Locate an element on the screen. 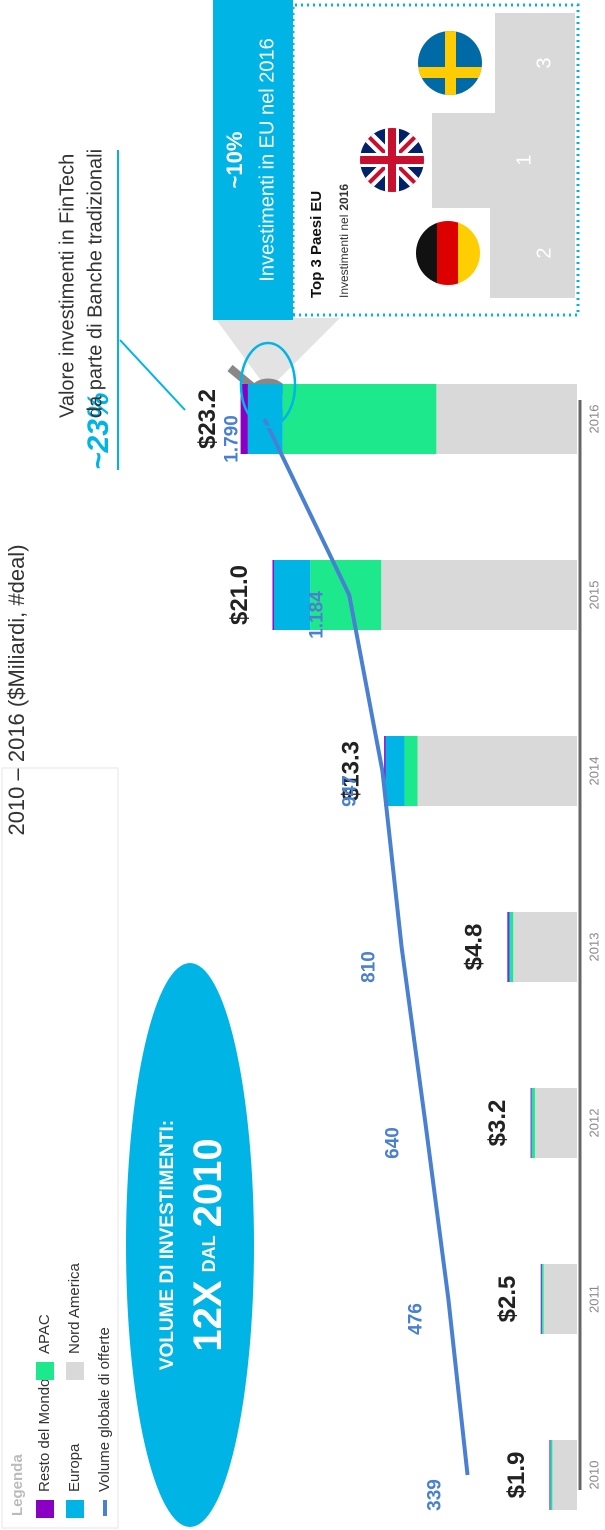 The height and width of the screenshot is (1530, 605). flag-uk is located at coordinates (392, 160).